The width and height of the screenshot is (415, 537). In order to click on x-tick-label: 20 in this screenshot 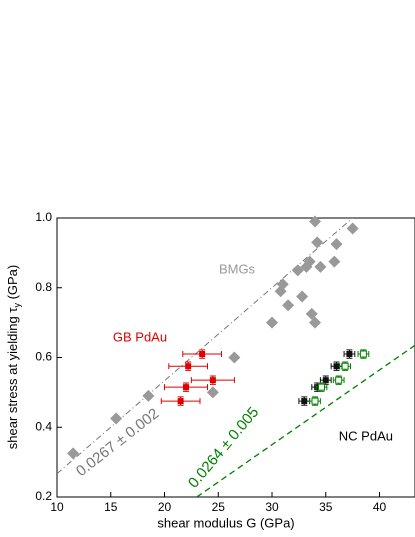, I will do `click(165, 507)`.